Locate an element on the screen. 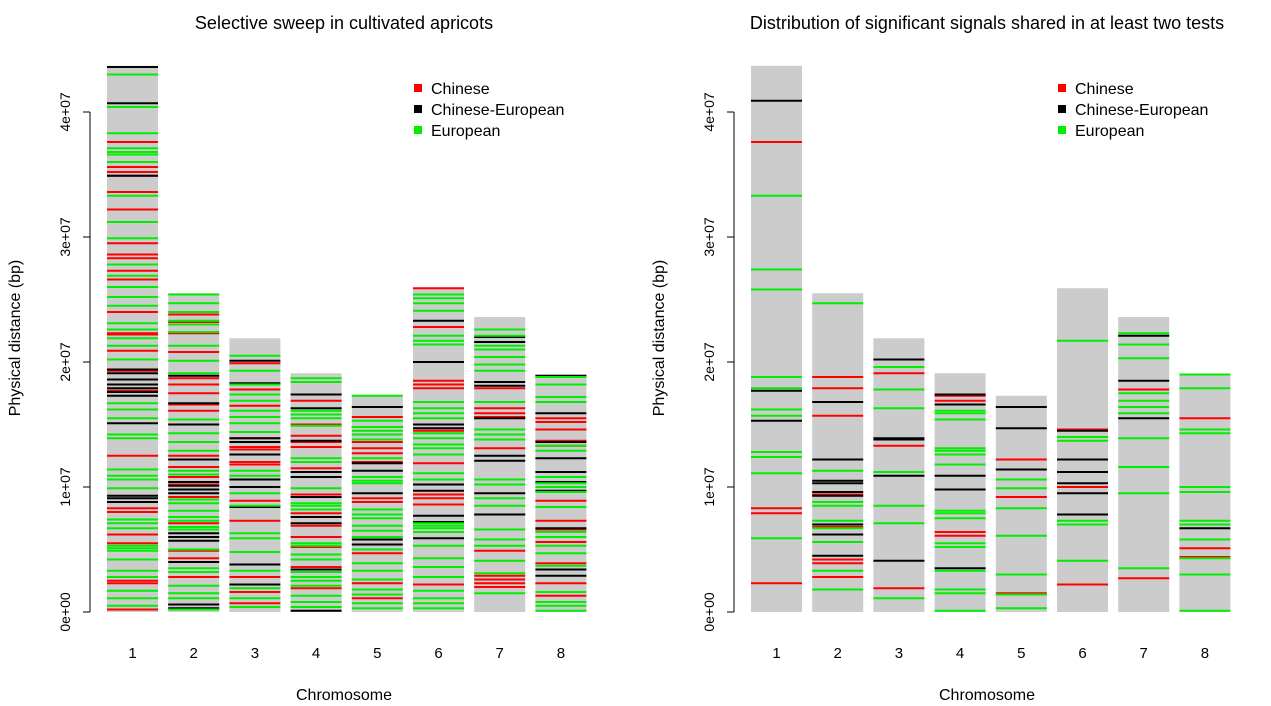  chart-title: Selective sweep in cultivated apricots is located at coordinates (344, 23).